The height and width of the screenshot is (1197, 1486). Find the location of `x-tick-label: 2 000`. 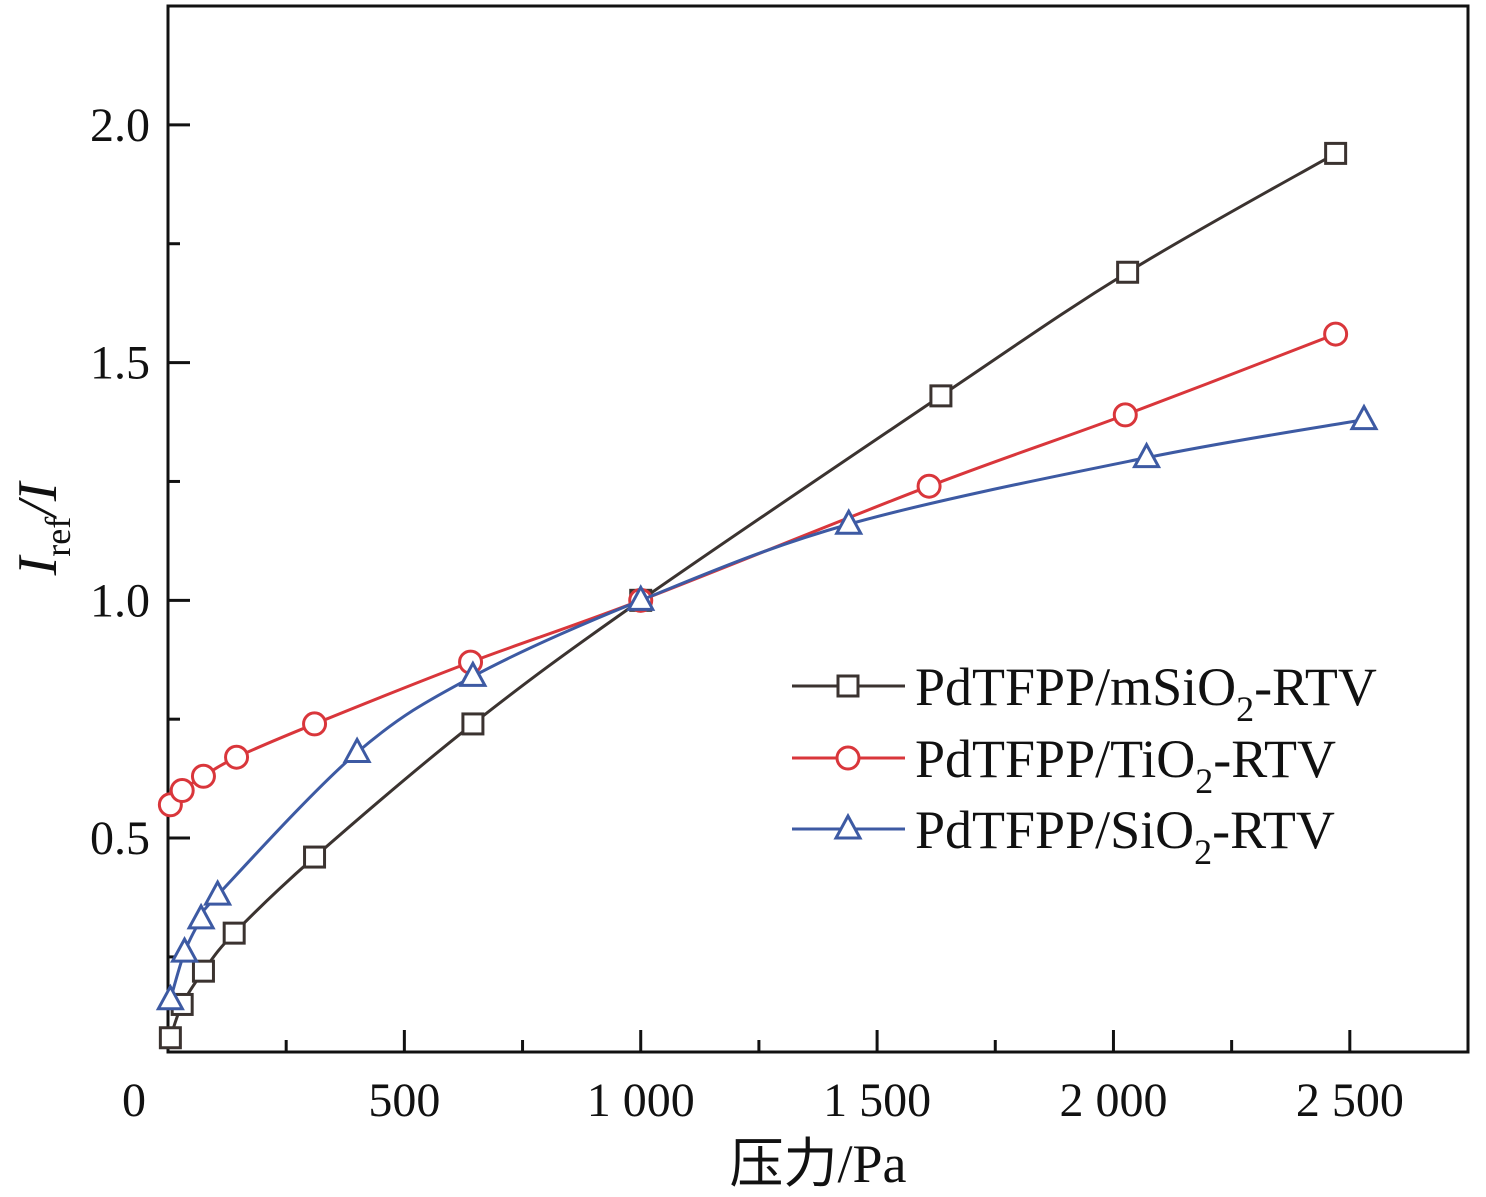

x-tick-label: 2 000 is located at coordinates (1113, 1100).